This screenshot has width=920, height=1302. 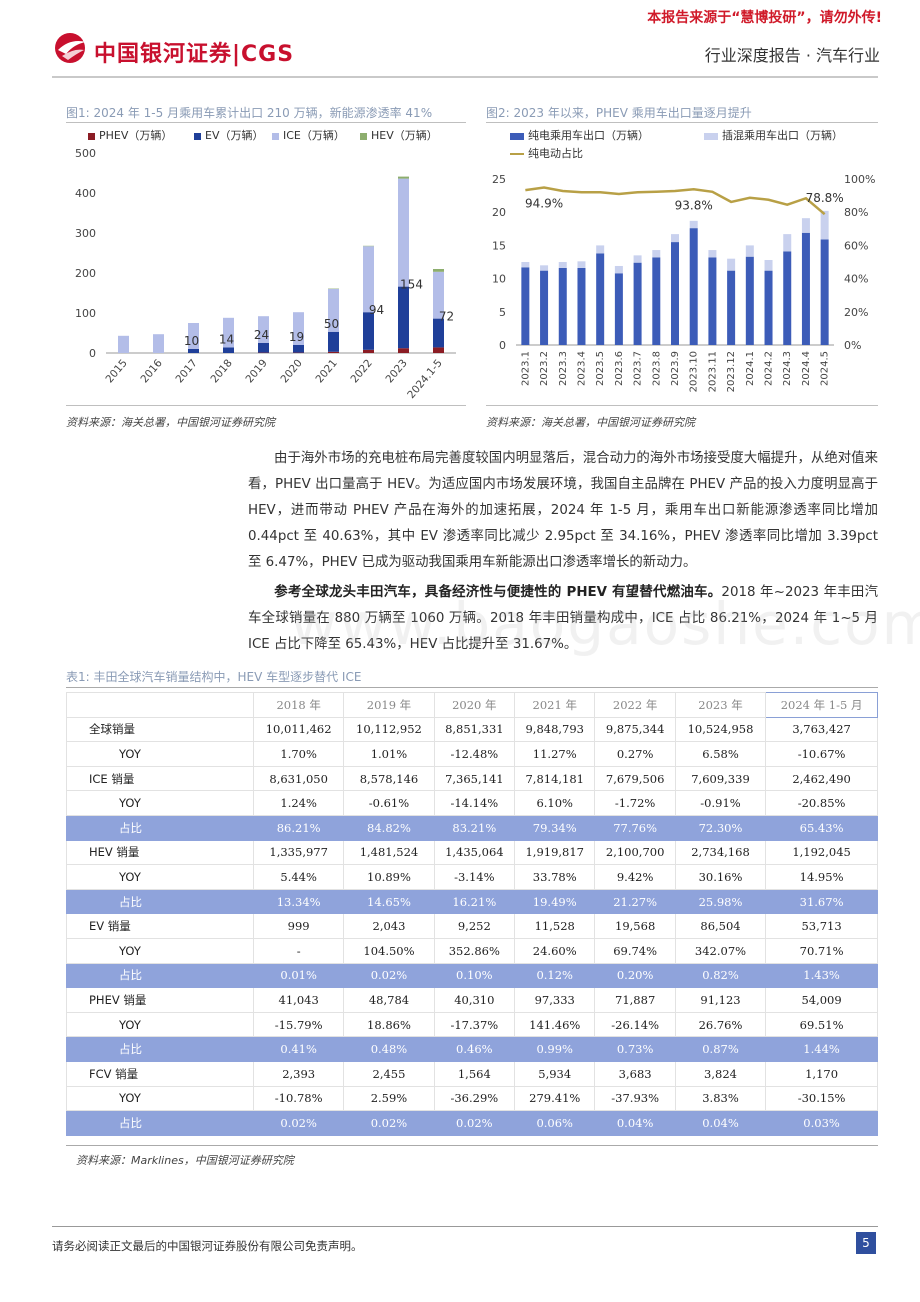 What do you see at coordinates (821, 926) in the screenshot?
I see `table-cell: 53,713` at bounding box center [821, 926].